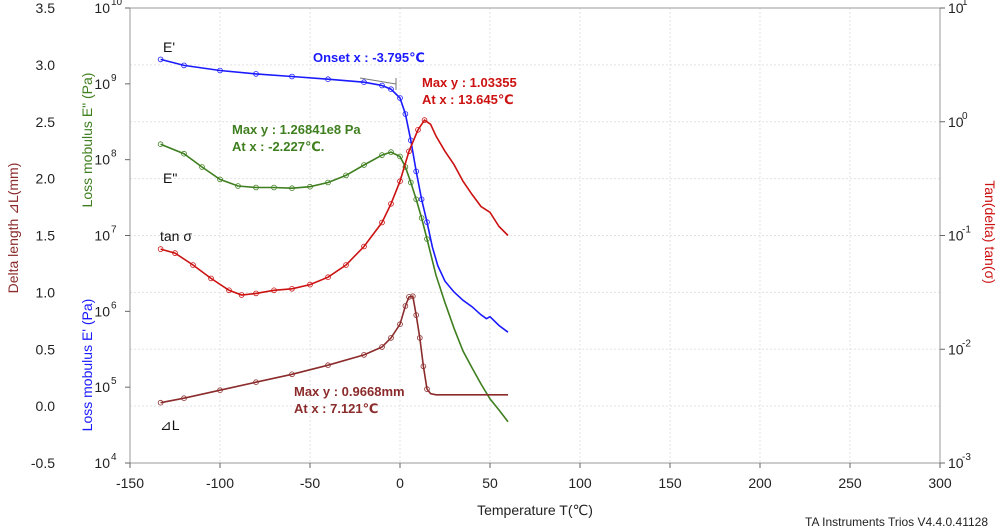  What do you see at coordinates (114, 78) in the screenshot?
I see `modulus-tick-exponent: 9` at bounding box center [114, 78].